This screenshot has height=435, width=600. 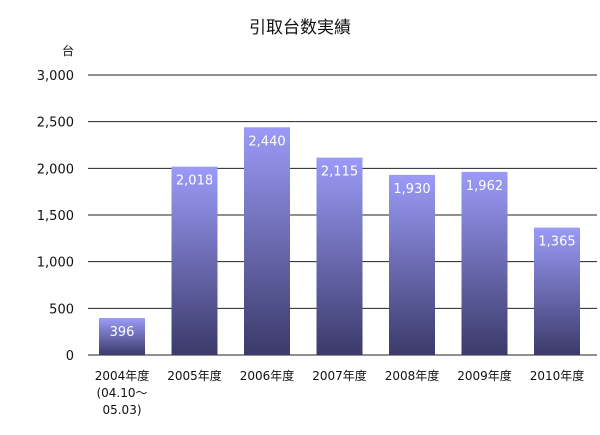 I want to click on y-tick-label: 1,000, so click(x=55, y=263).